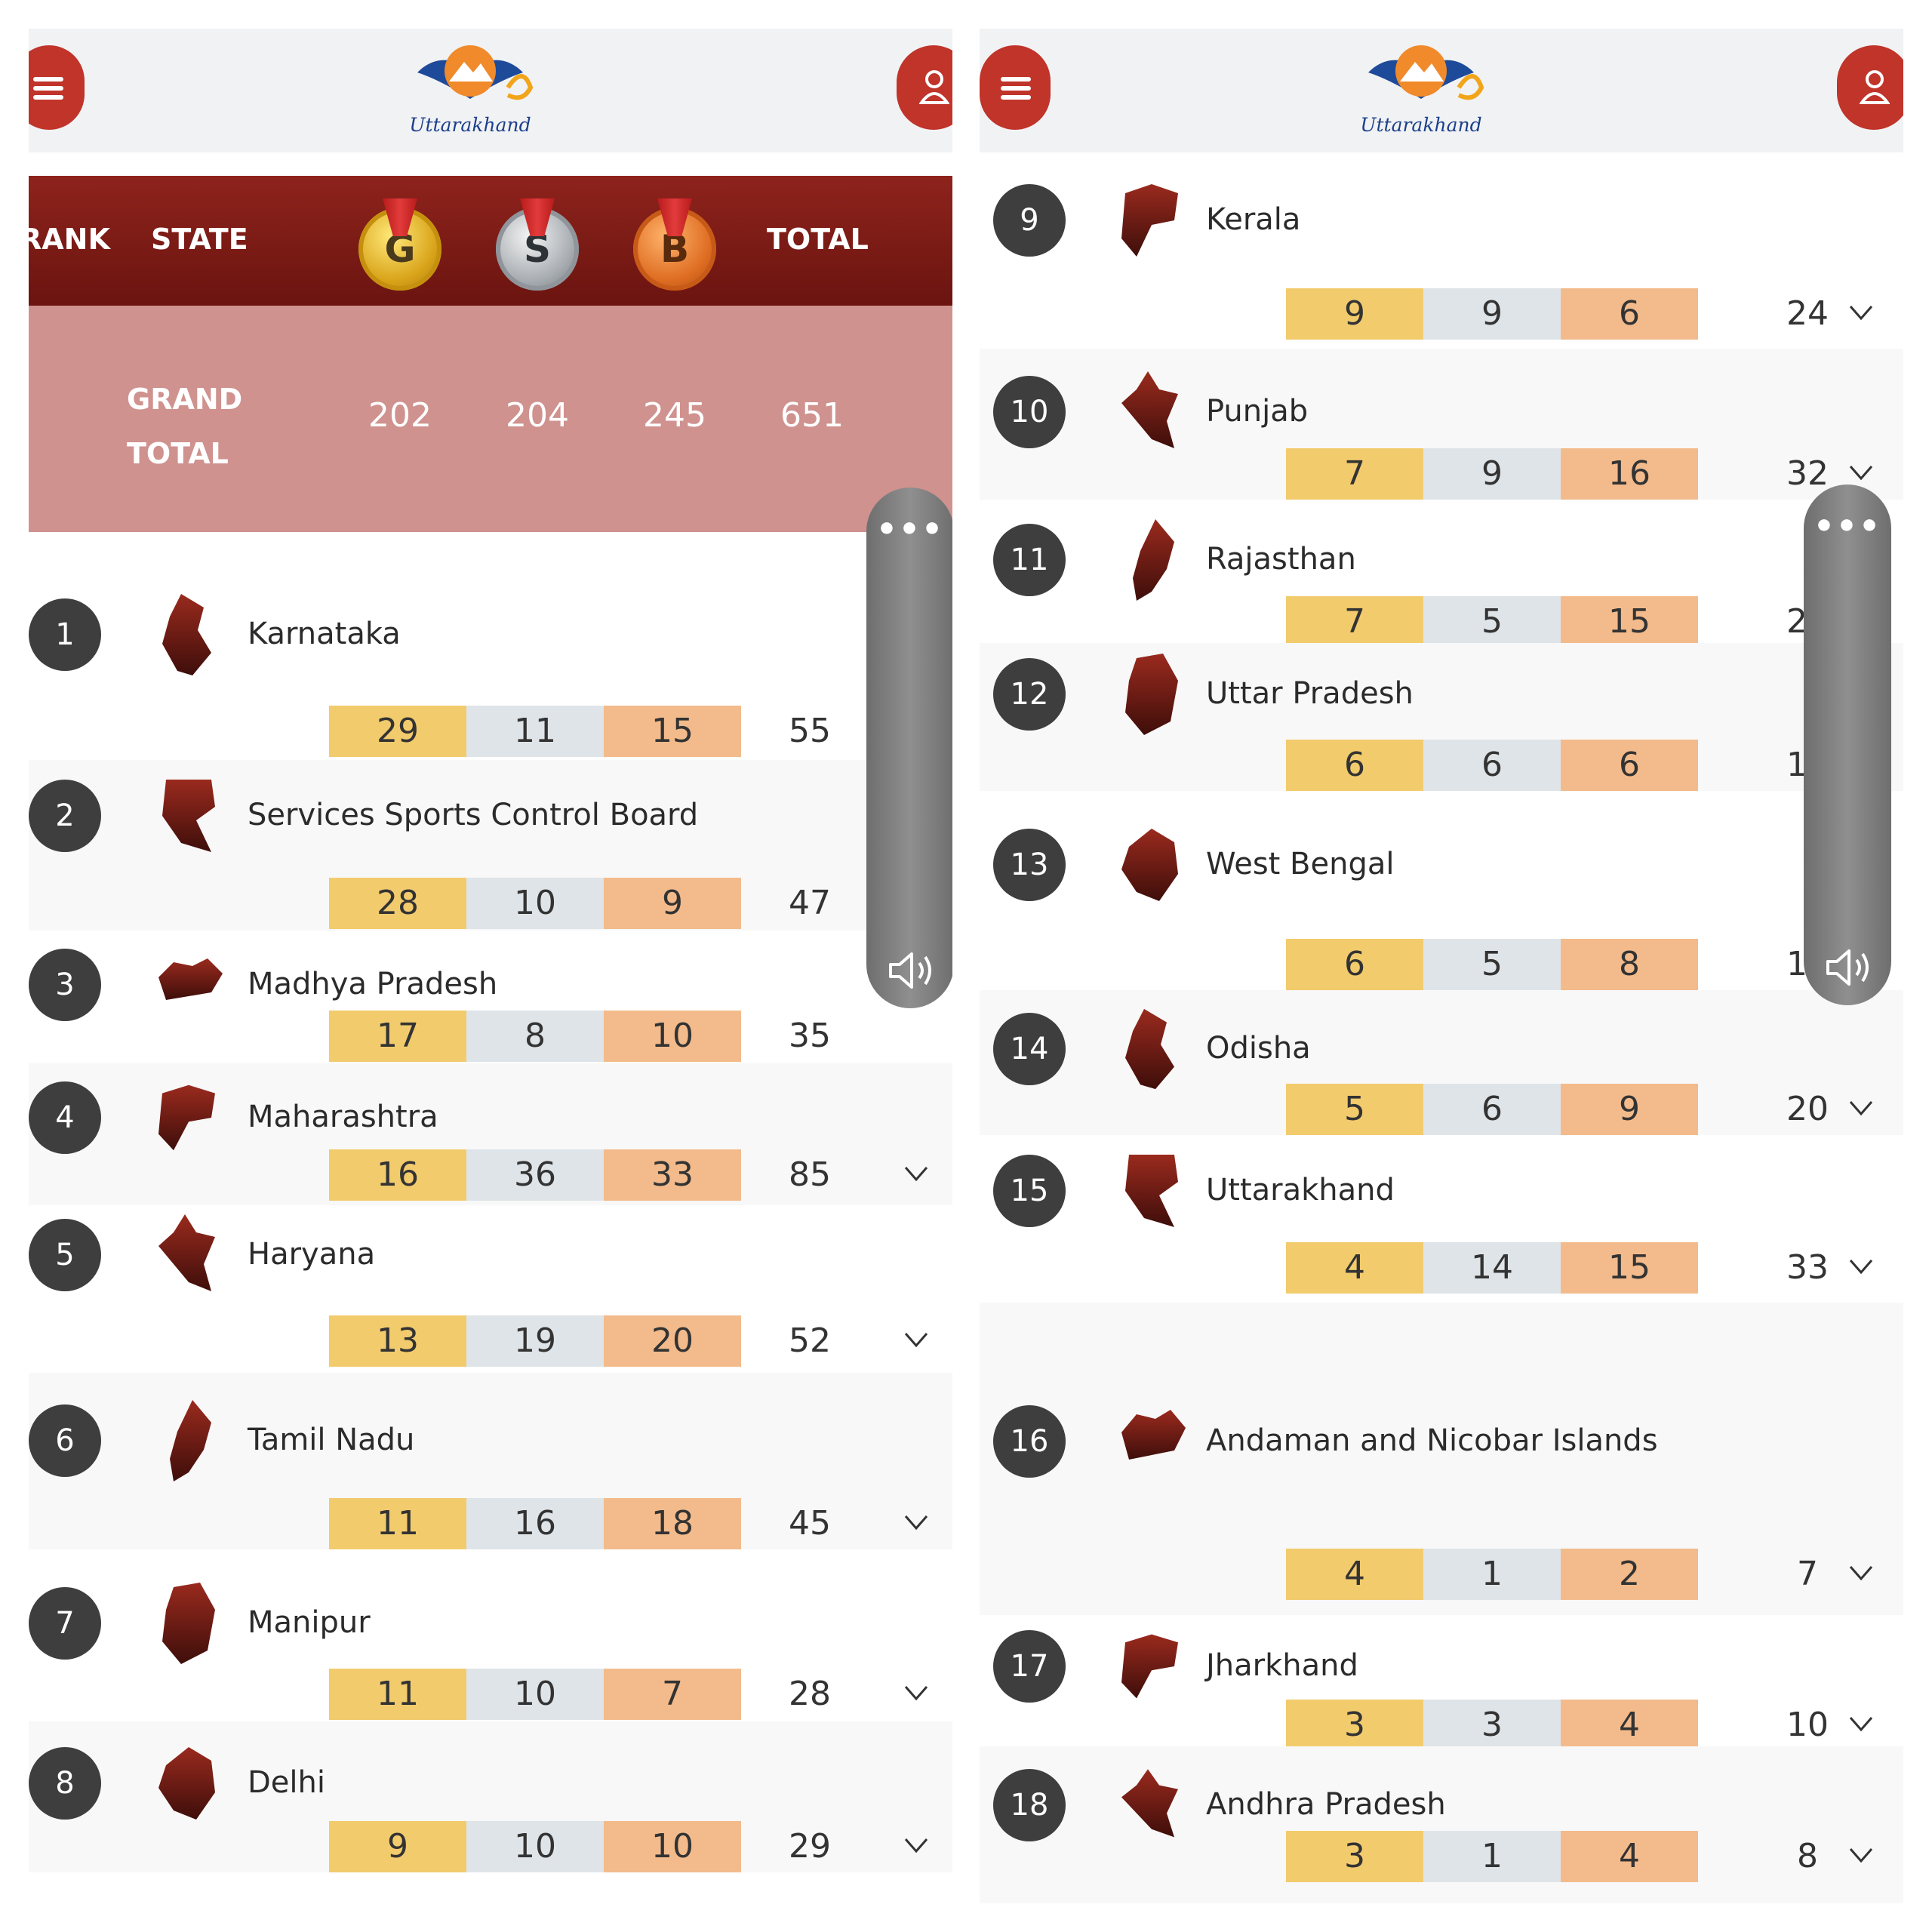 This screenshot has width=1932, height=1932. What do you see at coordinates (1029, 1049) in the screenshot?
I see `rank-badge: 14` at bounding box center [1029, 1049].